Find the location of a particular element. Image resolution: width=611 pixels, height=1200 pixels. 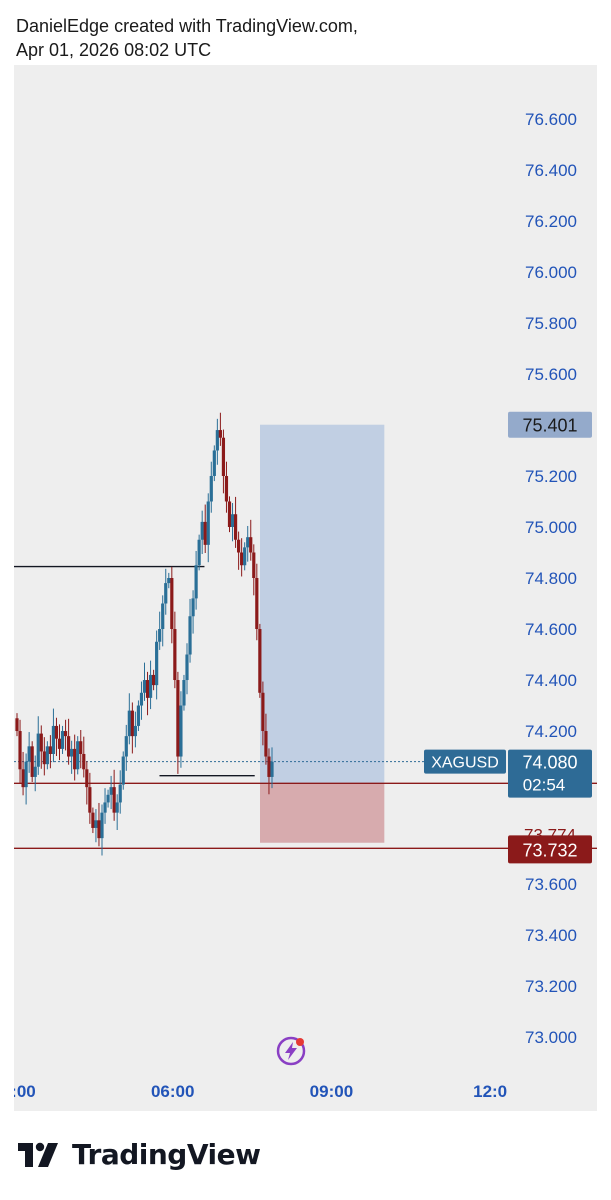

price-tick-label: 75.600 is located at coordinates (551, 374).